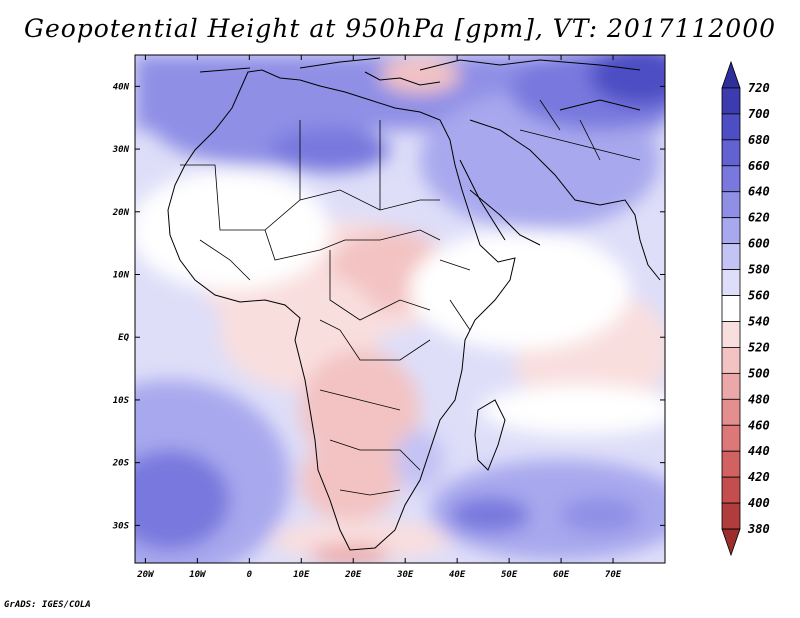  Describe the element at coordinates (759, 88) in the screenshot. I see `colorbar-label: 720` at that location.